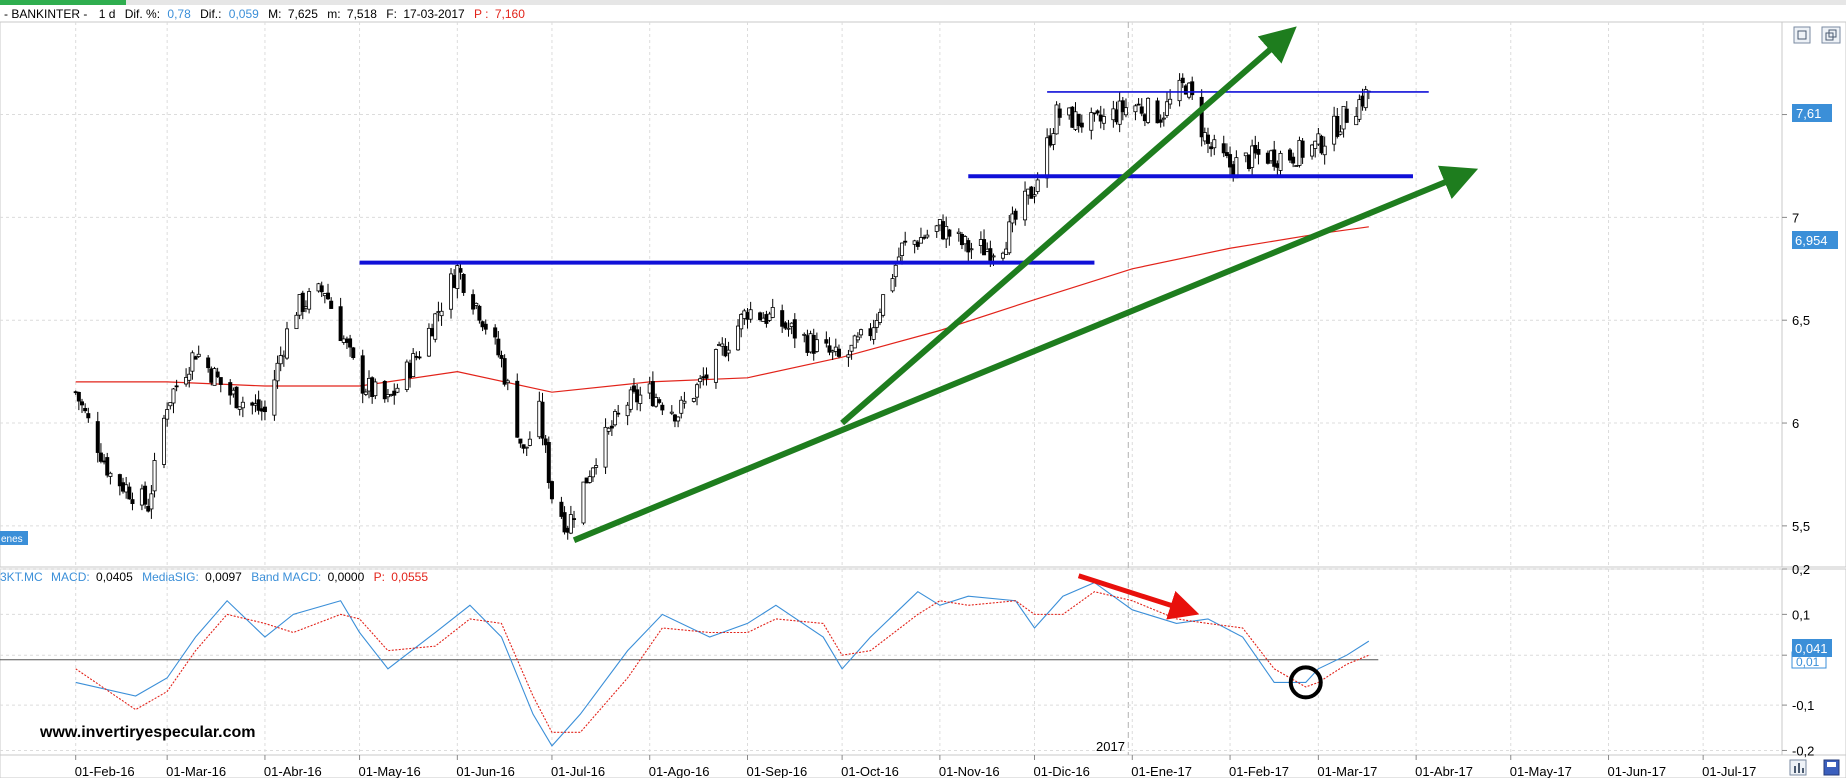 The width and height of the screenshot is (1846, 778). What do you see at coordinates (391, 14) in the screenshot?
I see `header-date-label: F:` at bounding box center [391, 14].